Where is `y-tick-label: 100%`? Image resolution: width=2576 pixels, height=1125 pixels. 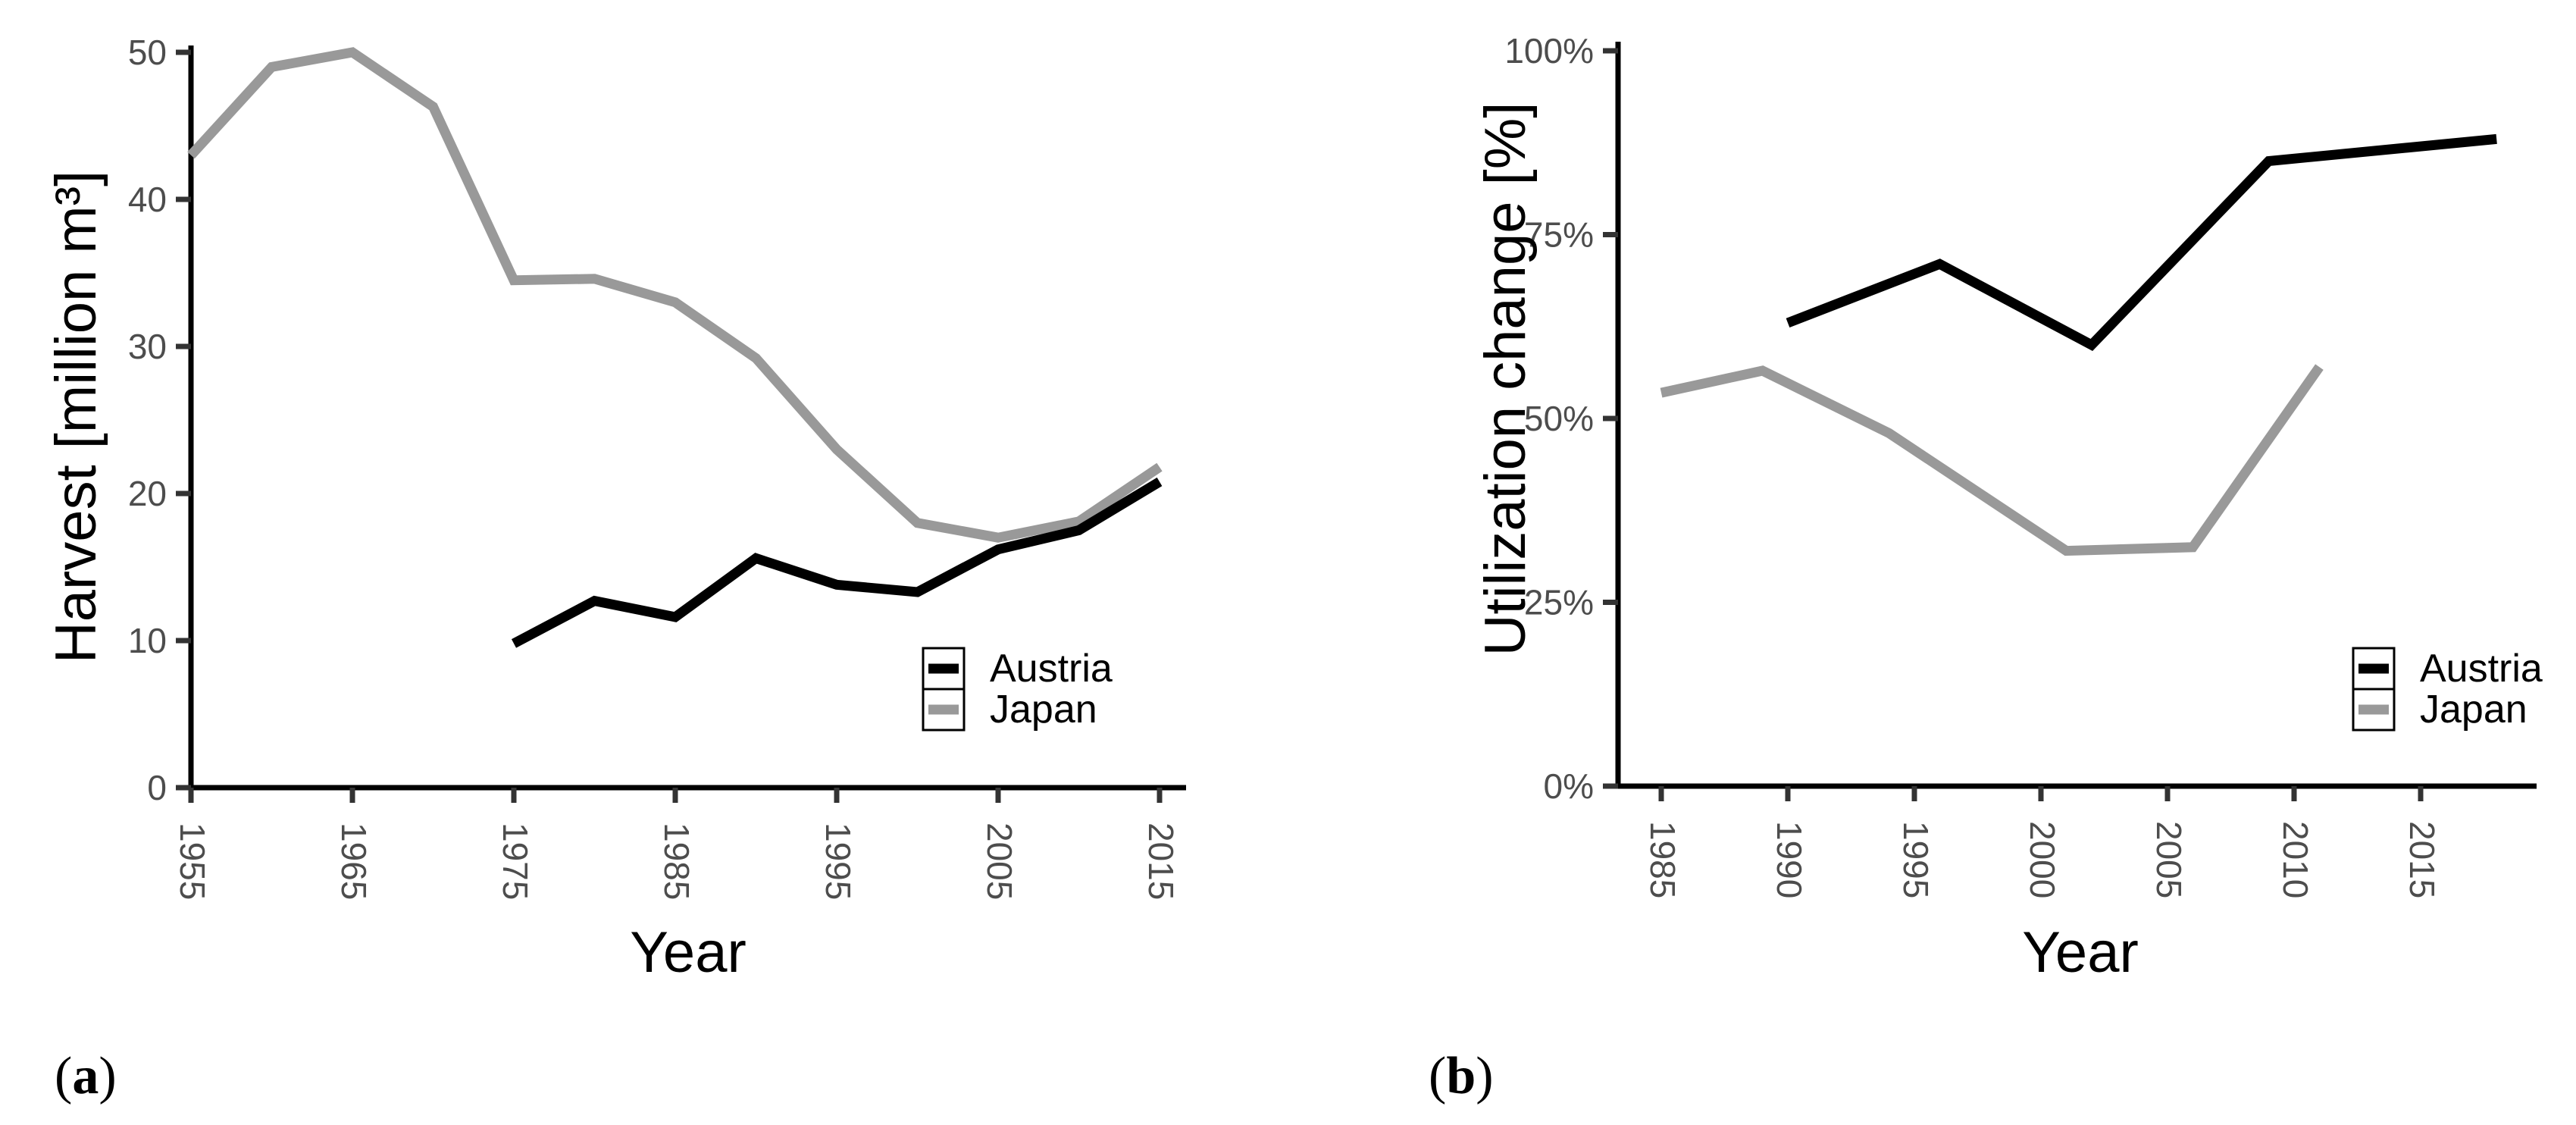
y-tick-label: 100% is located at coordinates (1549, 51).